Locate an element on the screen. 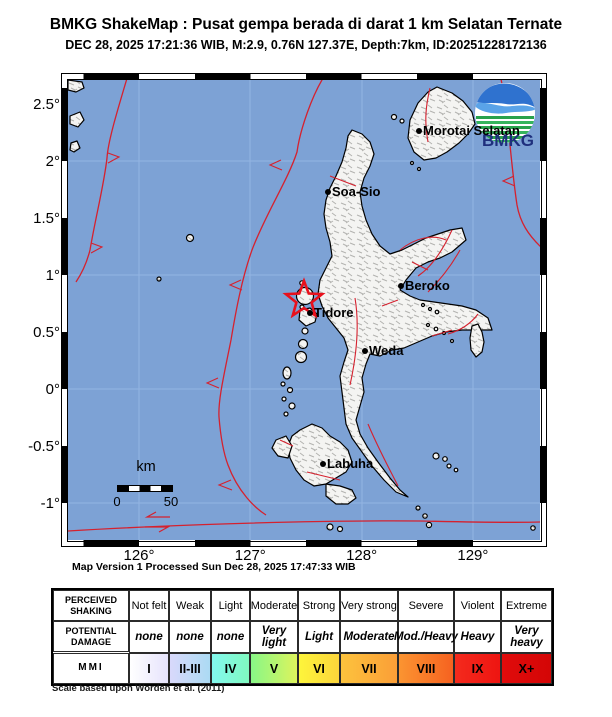 This screenshot has width=612, height=717. x-tick-label: 127° is located at coordinates (250, 555).